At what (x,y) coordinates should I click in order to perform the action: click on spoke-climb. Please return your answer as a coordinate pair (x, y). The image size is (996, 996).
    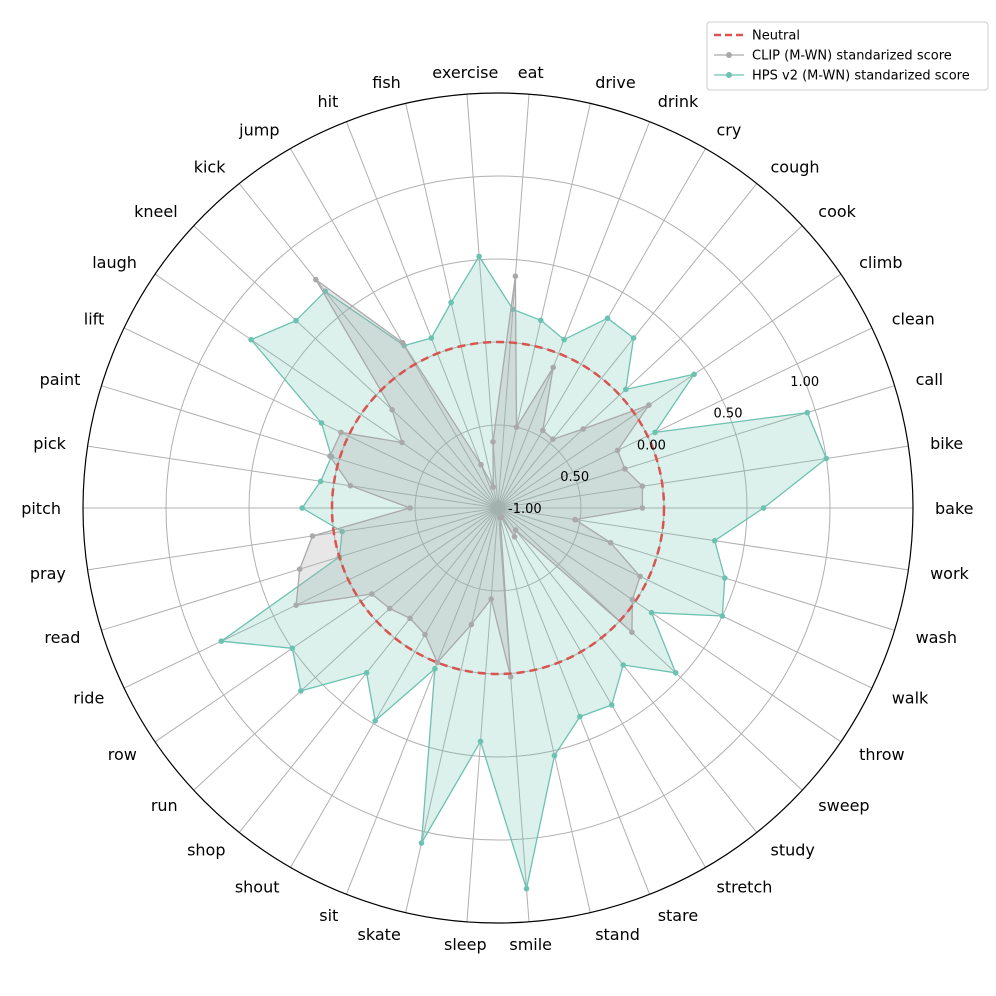
    Looking at the image, I should click on (669, 391).